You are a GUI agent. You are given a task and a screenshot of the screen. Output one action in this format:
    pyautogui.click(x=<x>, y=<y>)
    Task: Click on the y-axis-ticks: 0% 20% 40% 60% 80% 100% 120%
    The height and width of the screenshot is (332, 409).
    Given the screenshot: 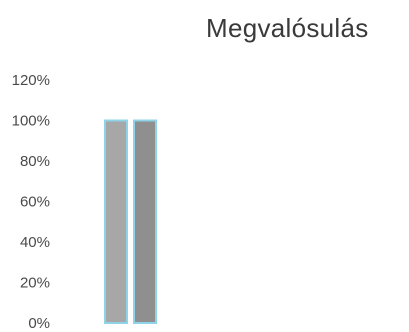 What is the action you would take?
    pyautogui.click(x=31, y=202)
    